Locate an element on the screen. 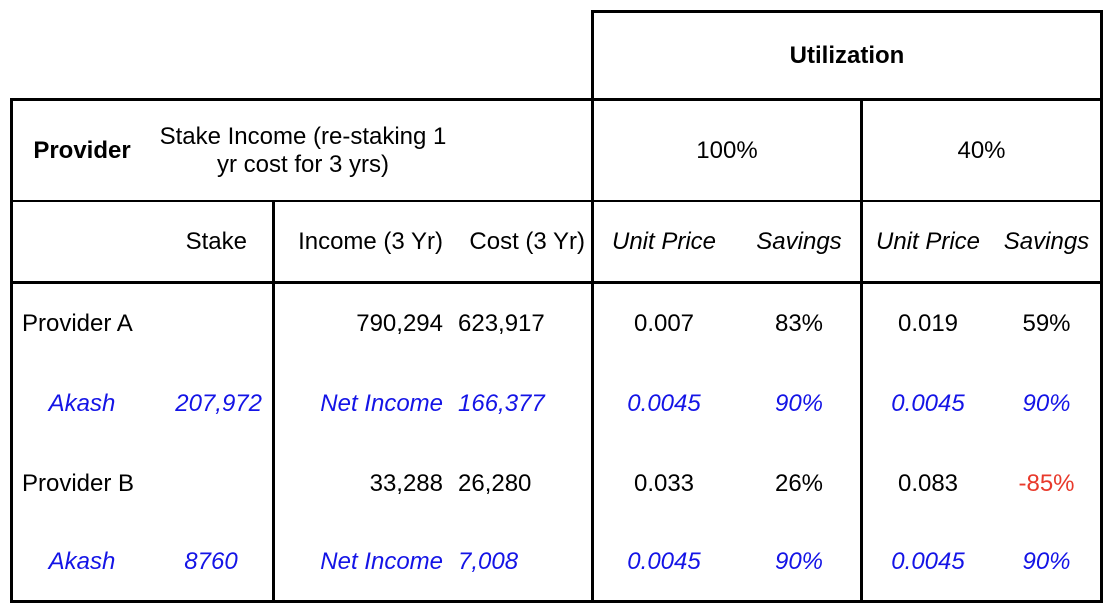 The width and height of the screenshot is (1112, 614). col-cost: Cost (3 Yr) is located at coordinates (527, 241).